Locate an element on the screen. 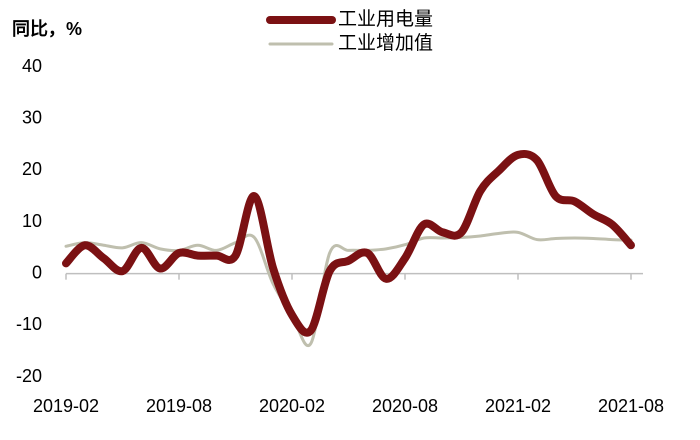  y-tick-label: 10 is located at coordinates (32, 221).